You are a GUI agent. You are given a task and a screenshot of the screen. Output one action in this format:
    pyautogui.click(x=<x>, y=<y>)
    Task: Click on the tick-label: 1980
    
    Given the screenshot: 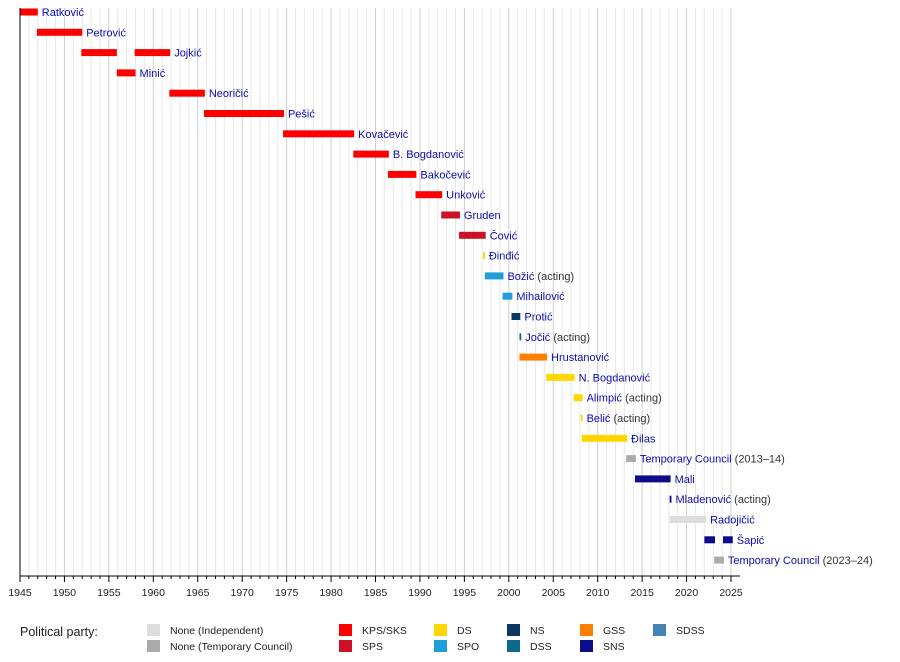 What is the action you would take?
    pyautogui.click(x=331, y=593)
    